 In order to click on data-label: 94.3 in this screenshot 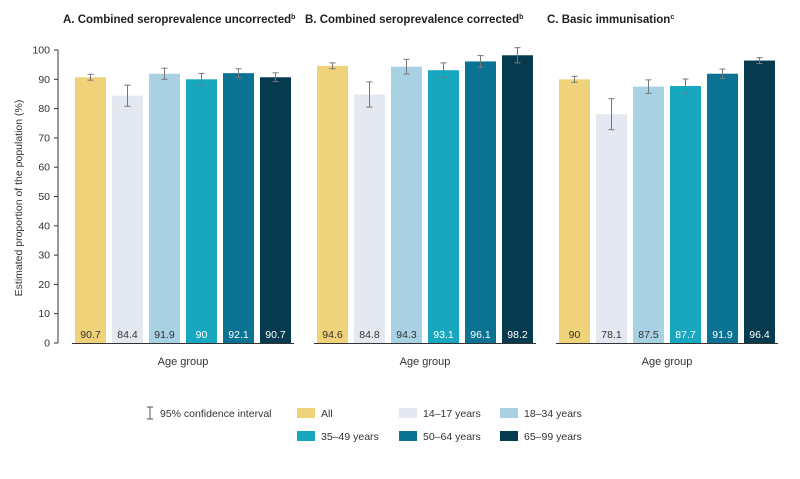, I will do `click(406, 335)`.